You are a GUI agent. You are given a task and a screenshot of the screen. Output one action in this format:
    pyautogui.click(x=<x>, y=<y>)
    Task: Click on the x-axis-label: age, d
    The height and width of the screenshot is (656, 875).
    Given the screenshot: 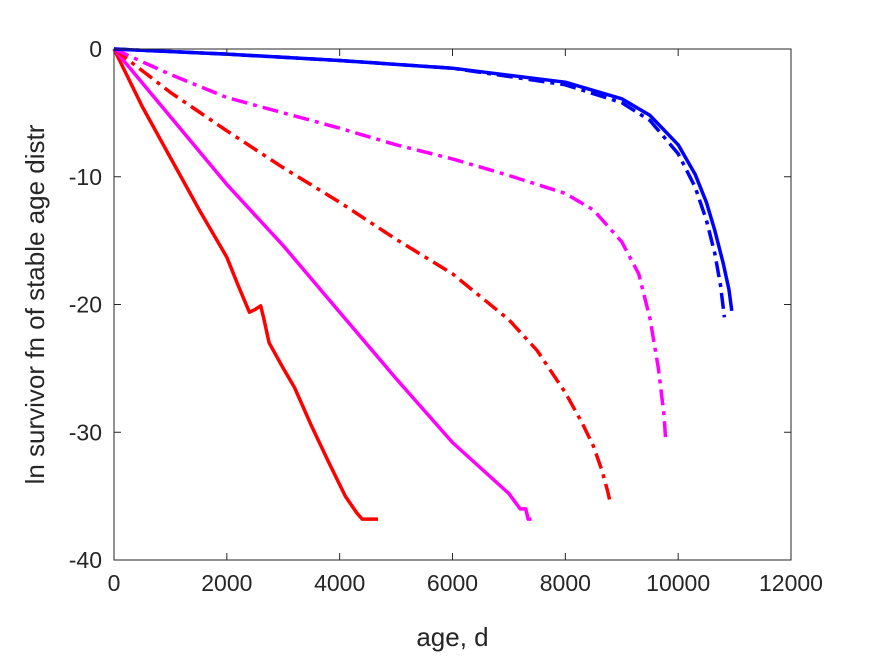 What is the action you would take?
    pyautogui.click(x=452, y=637)
    